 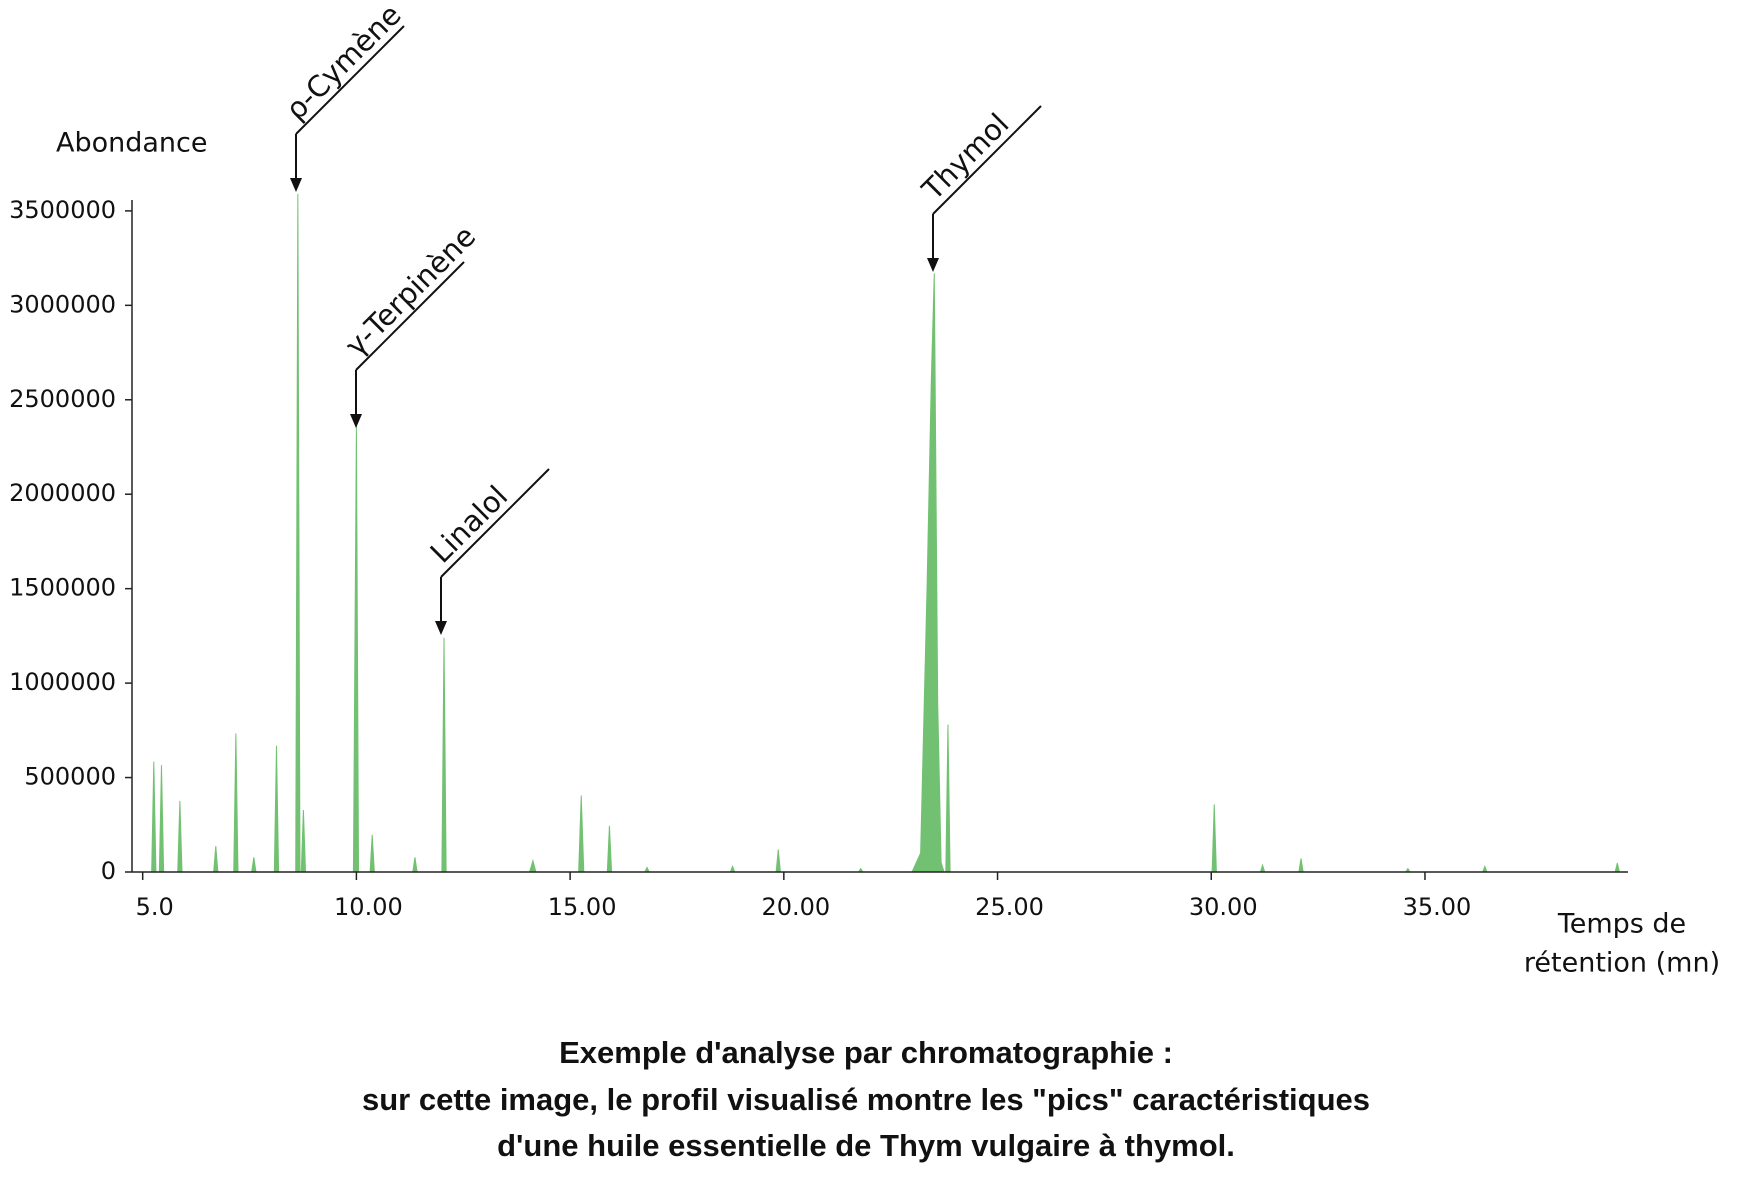 I want to click on x-tick-label: 35.00, so click(x=1437, y=907).